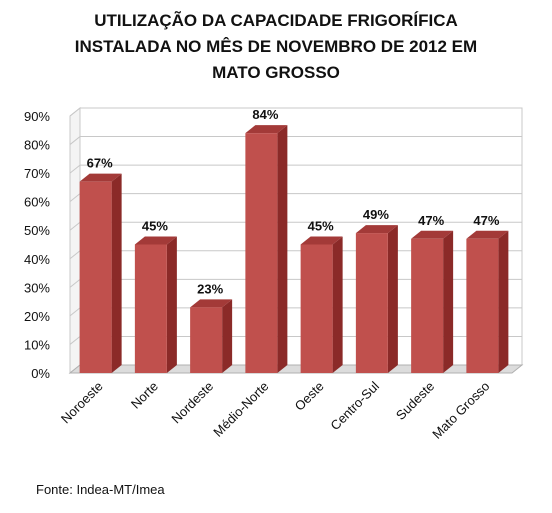 Image resolution: width=552 pixels, height=513 pixels. I want to click on chart-title-line-2: INSTALADA NO MÊS DE NOVEMBRO DE 2012 EM, so click(276, 46).